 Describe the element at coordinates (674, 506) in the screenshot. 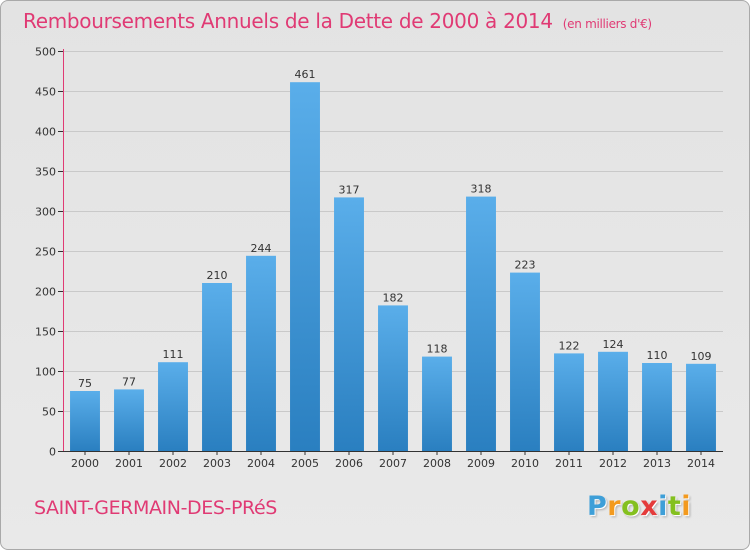

I see `logo-letter: t` at that location.